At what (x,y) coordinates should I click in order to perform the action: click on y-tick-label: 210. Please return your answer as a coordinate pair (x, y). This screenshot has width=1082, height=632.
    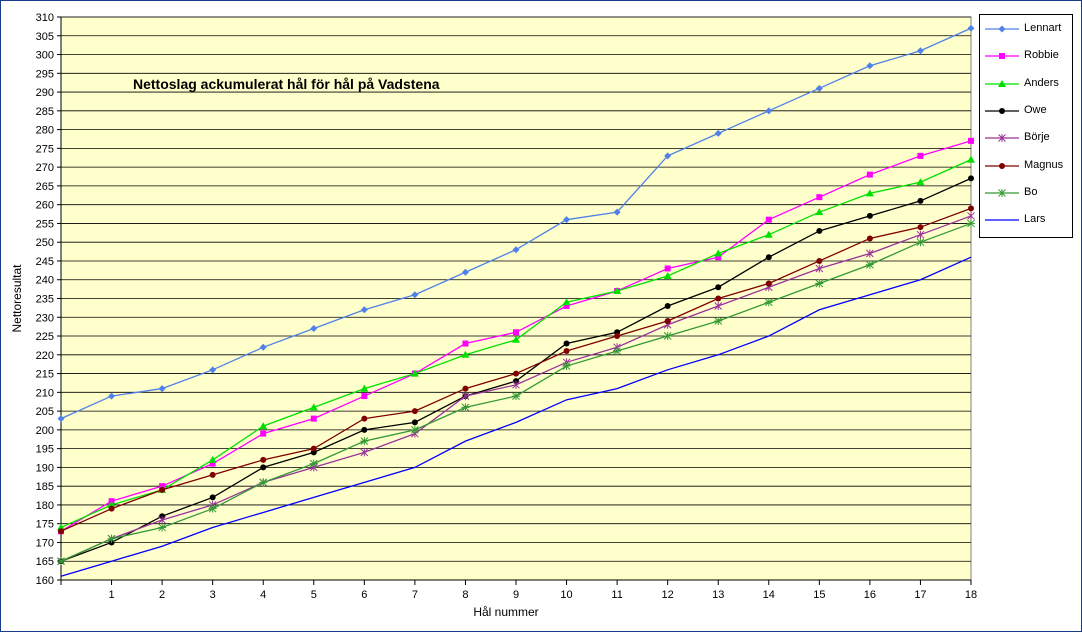
    Looking at the image, I should click on (45, 393).